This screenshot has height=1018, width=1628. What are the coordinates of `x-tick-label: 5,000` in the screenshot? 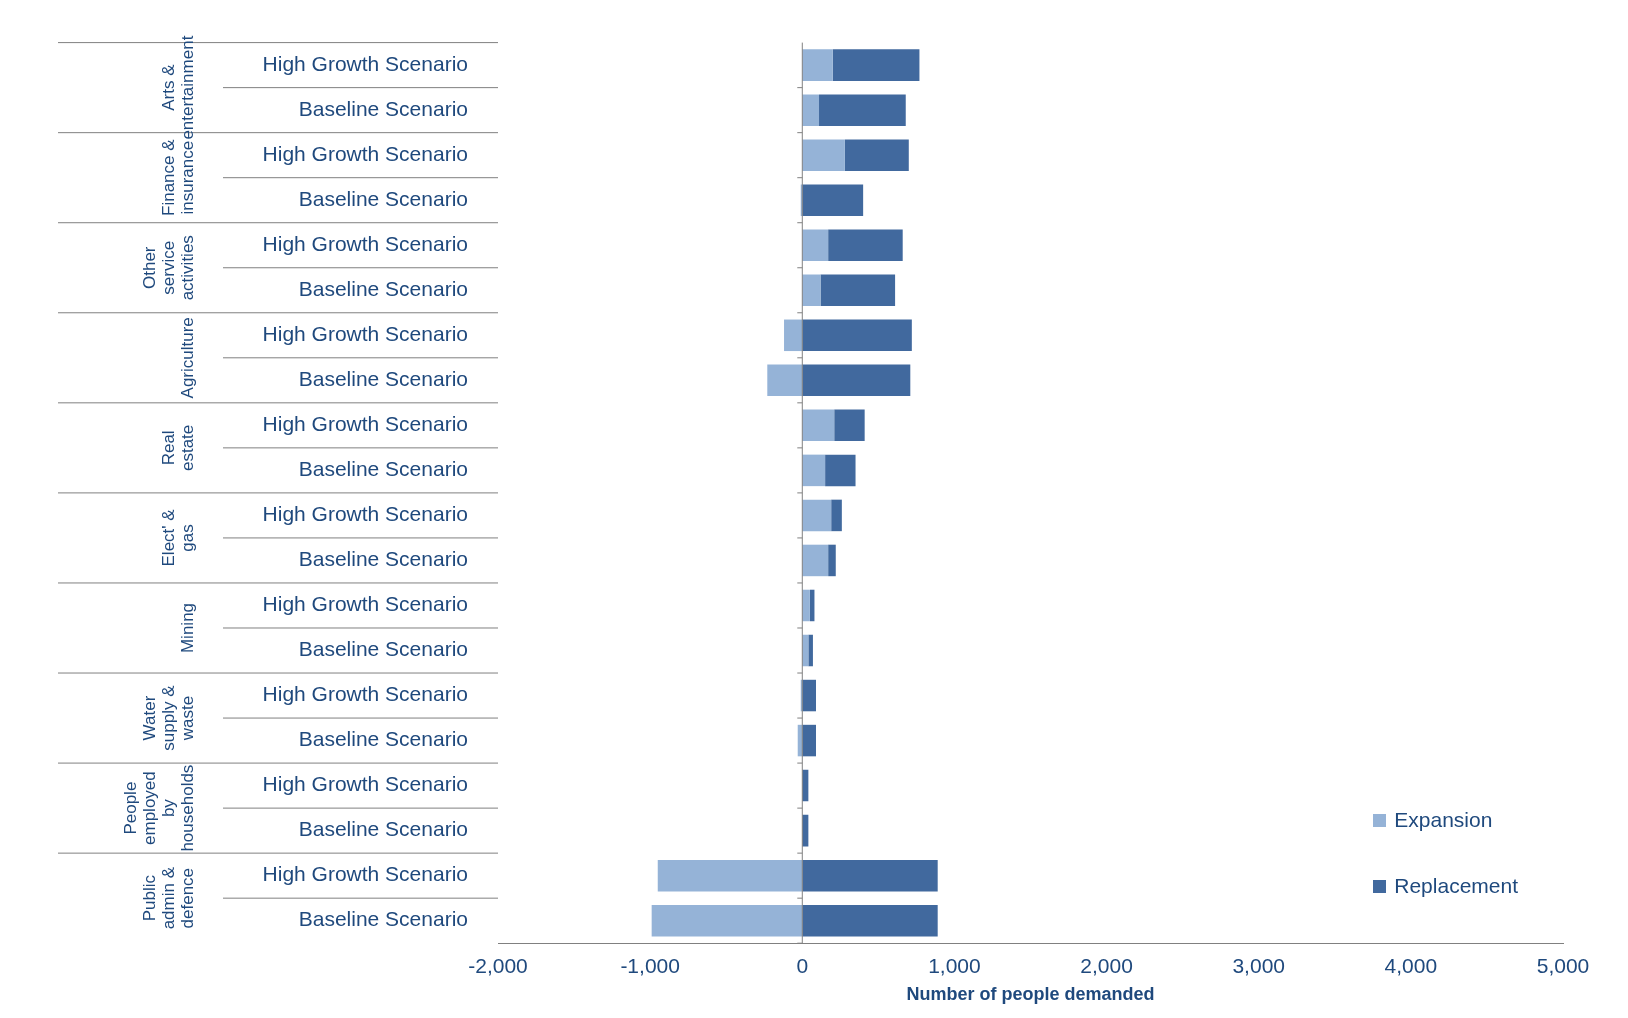 It's located at (1563, 965).